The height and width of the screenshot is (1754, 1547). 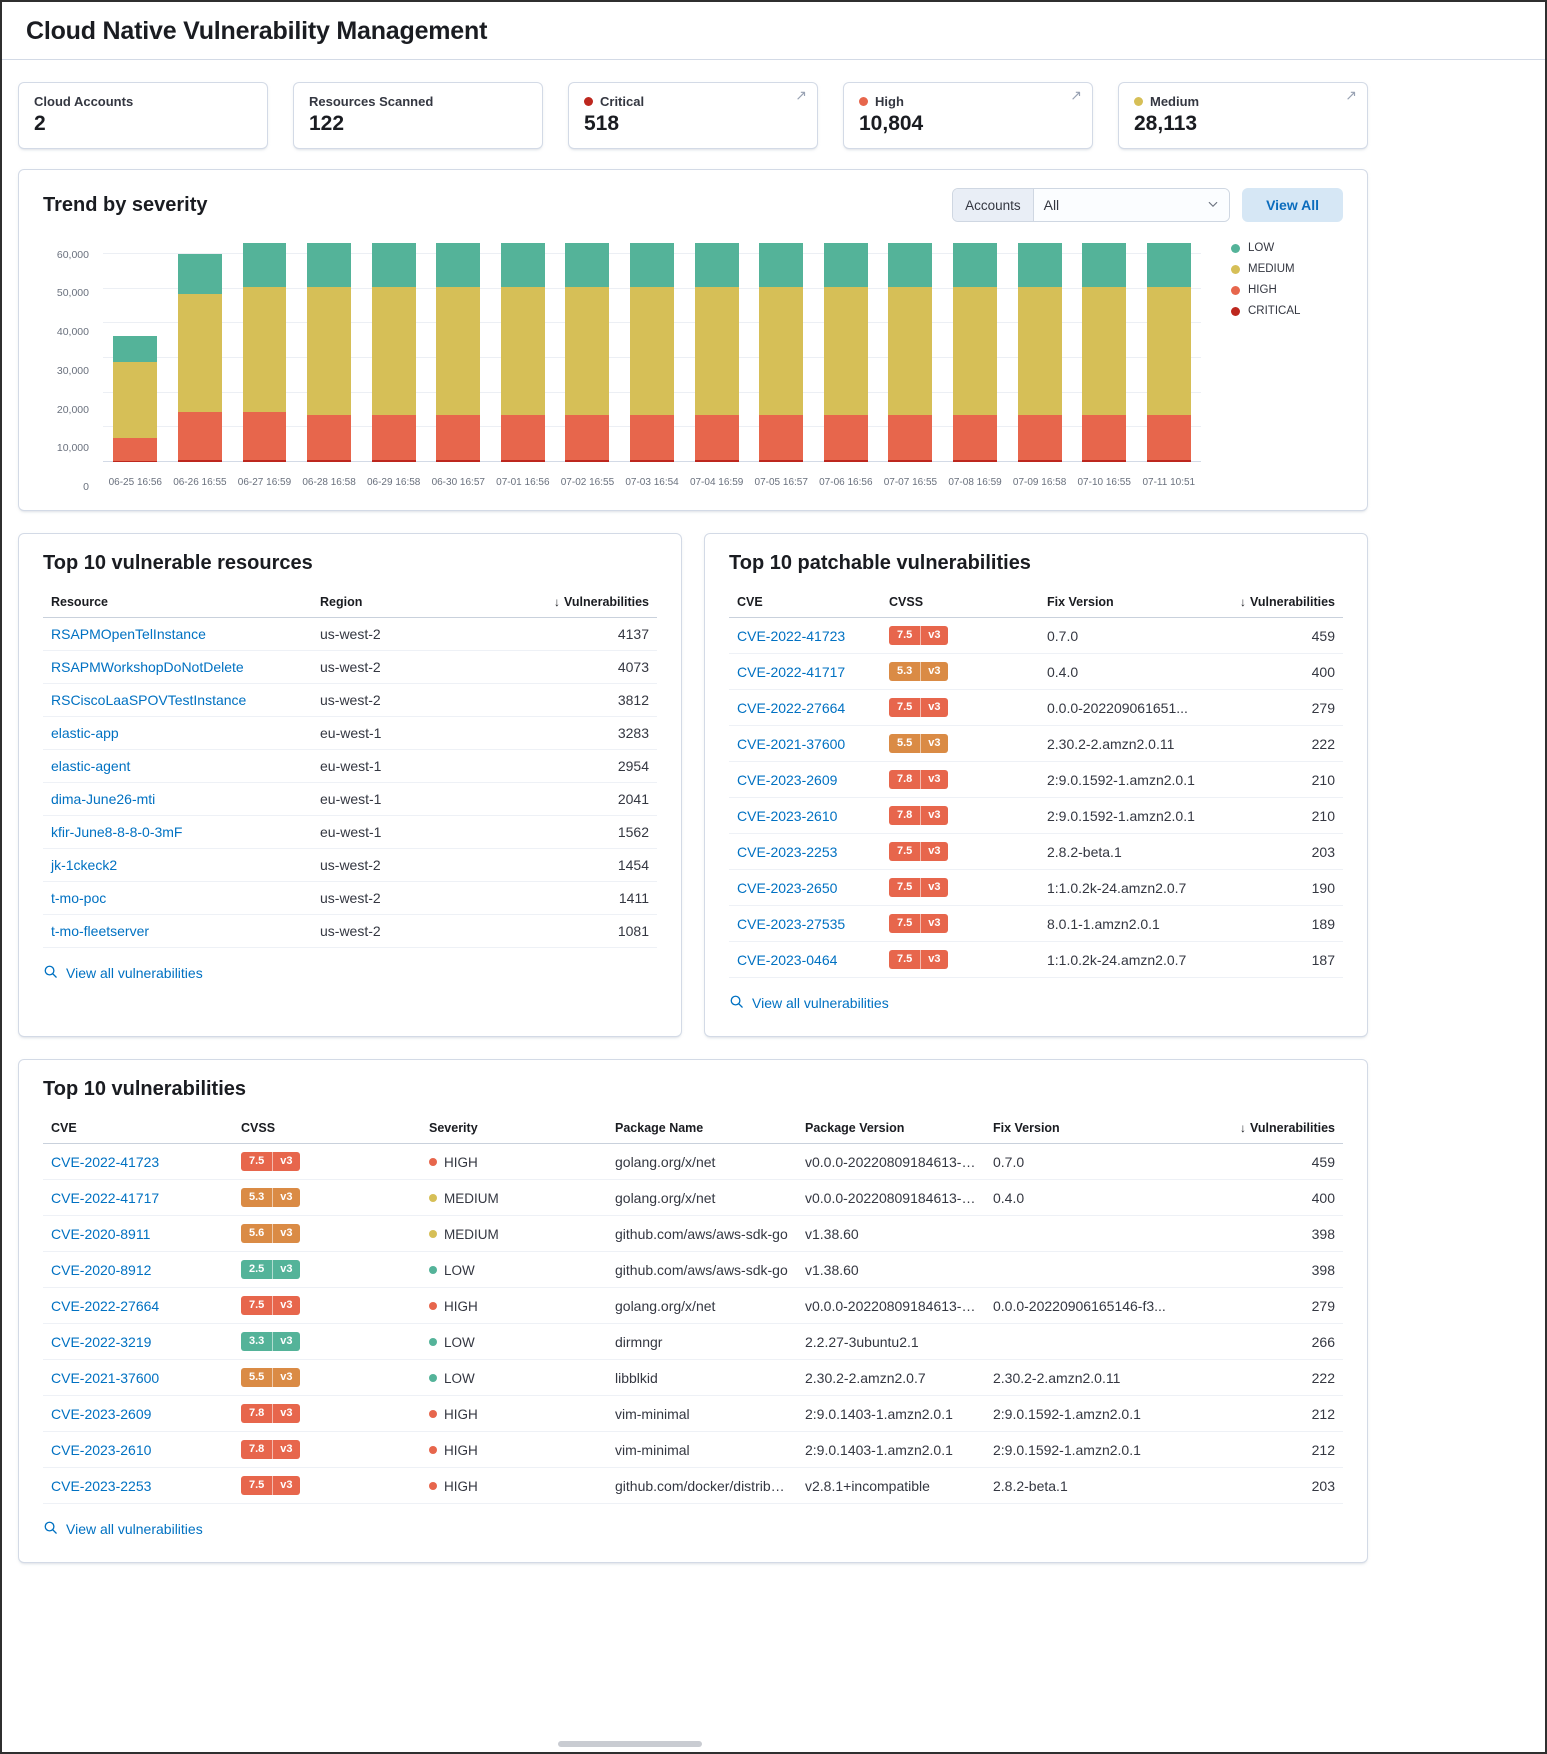 What do you see at coordinates (787, 887) in the screenshot?
I see `cve-link: CVE-2023-2650` at bounding box center [787, 887].